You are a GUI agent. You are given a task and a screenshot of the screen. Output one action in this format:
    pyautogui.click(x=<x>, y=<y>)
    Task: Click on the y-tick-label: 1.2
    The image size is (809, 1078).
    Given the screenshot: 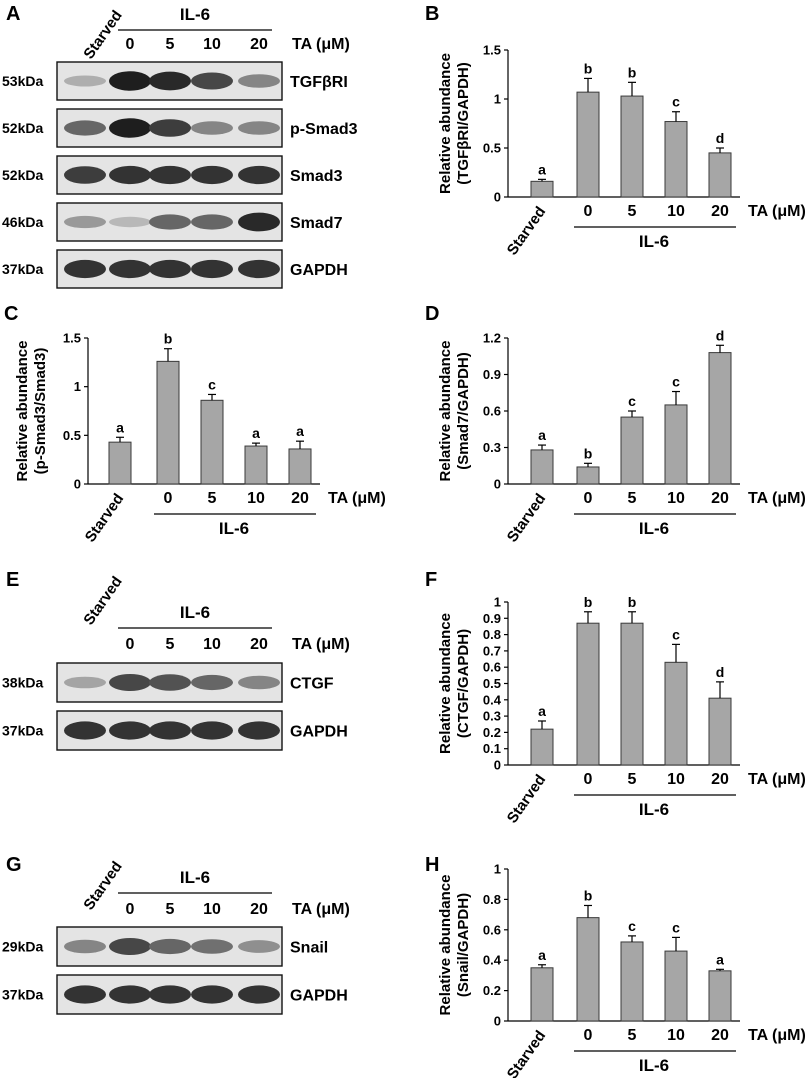 What is the action you would take?
    pyautogui.click(x=492, y=338)
    